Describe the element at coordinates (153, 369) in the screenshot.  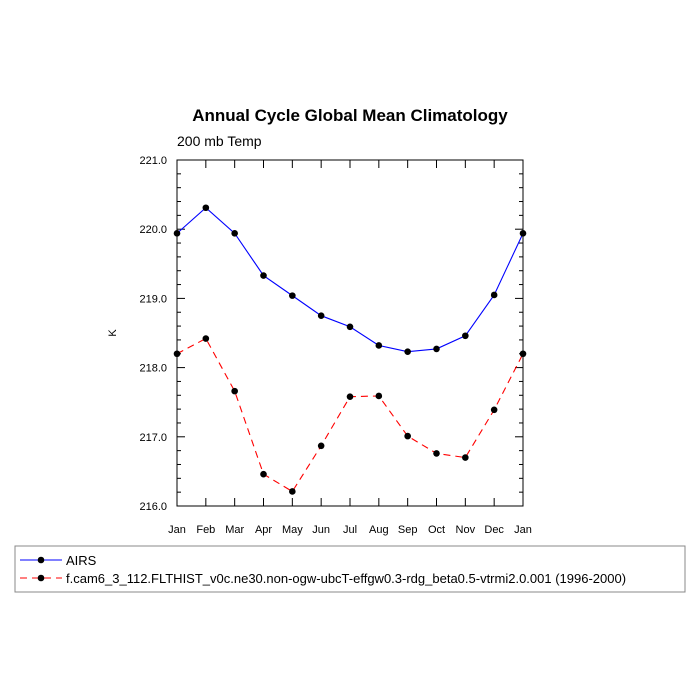
I see `y-tick-label: 218.0` at that location.